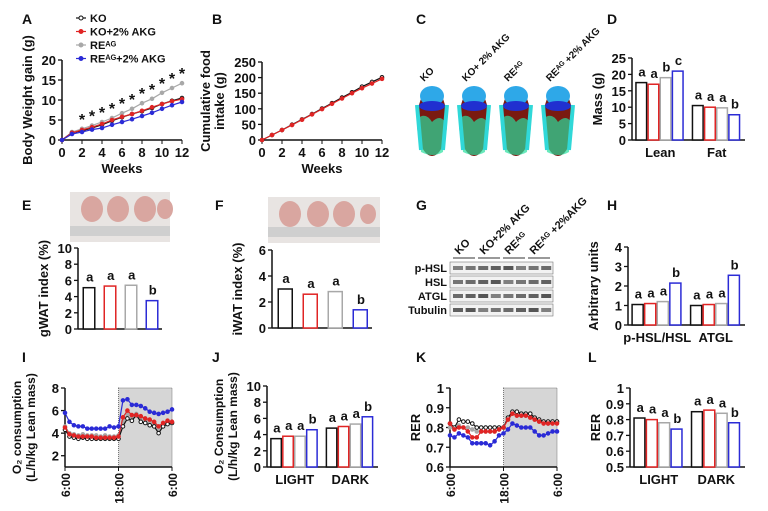 The image size is (768, 511). Describe the element at coordinates (17, 427) in the screenshot. I see `y-axis-label: O₂ consumption` at that location.